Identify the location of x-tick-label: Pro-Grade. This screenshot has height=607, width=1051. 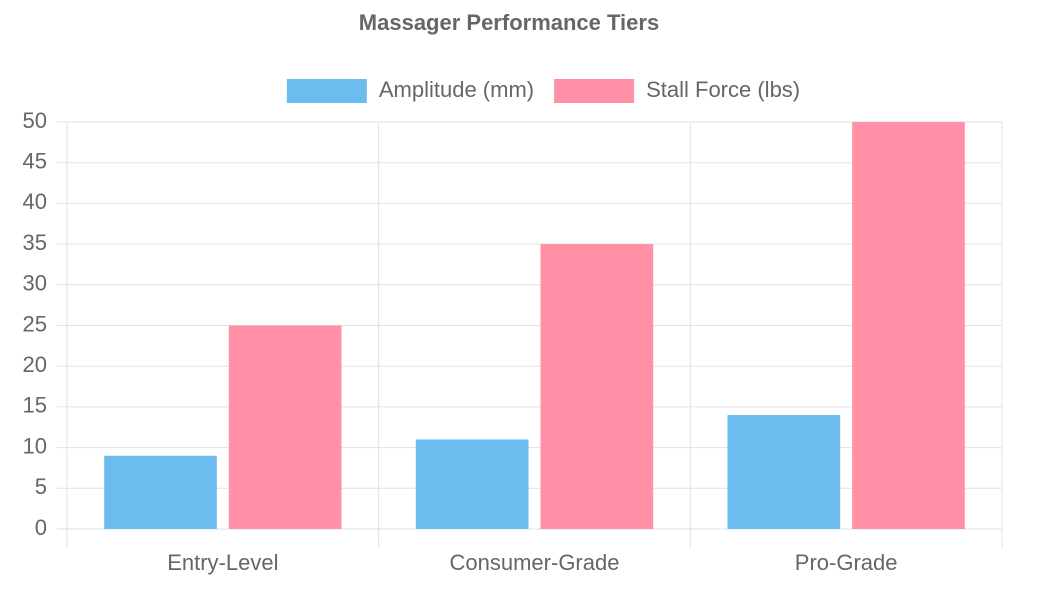
(846, 562).